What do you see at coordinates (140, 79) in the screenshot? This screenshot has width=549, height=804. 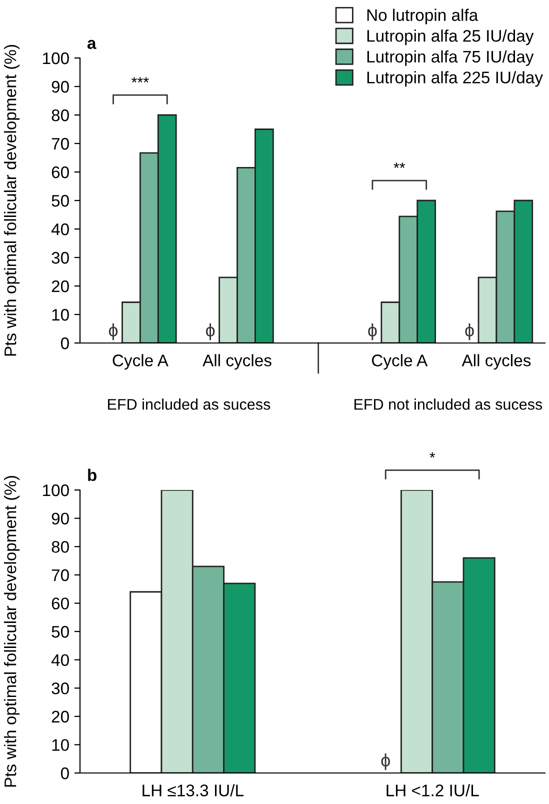 I see `annotation: ***` at bounding box center [140, 79].